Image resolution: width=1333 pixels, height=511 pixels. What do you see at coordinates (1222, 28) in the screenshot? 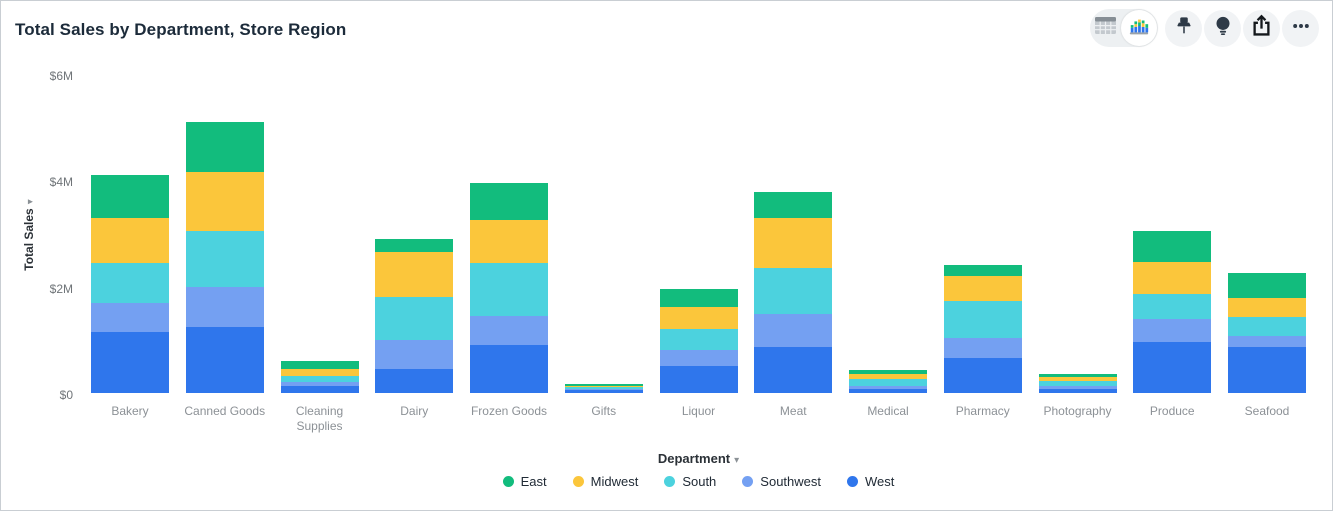
I see `lightbulb-button` at bounding box center [1222, 28].